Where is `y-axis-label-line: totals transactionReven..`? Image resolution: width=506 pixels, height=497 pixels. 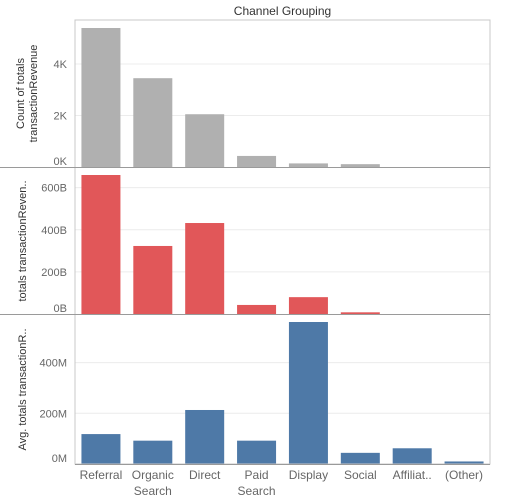 y-axis-label-line: totals transactionReven.. is located at coordinates (23, 240).